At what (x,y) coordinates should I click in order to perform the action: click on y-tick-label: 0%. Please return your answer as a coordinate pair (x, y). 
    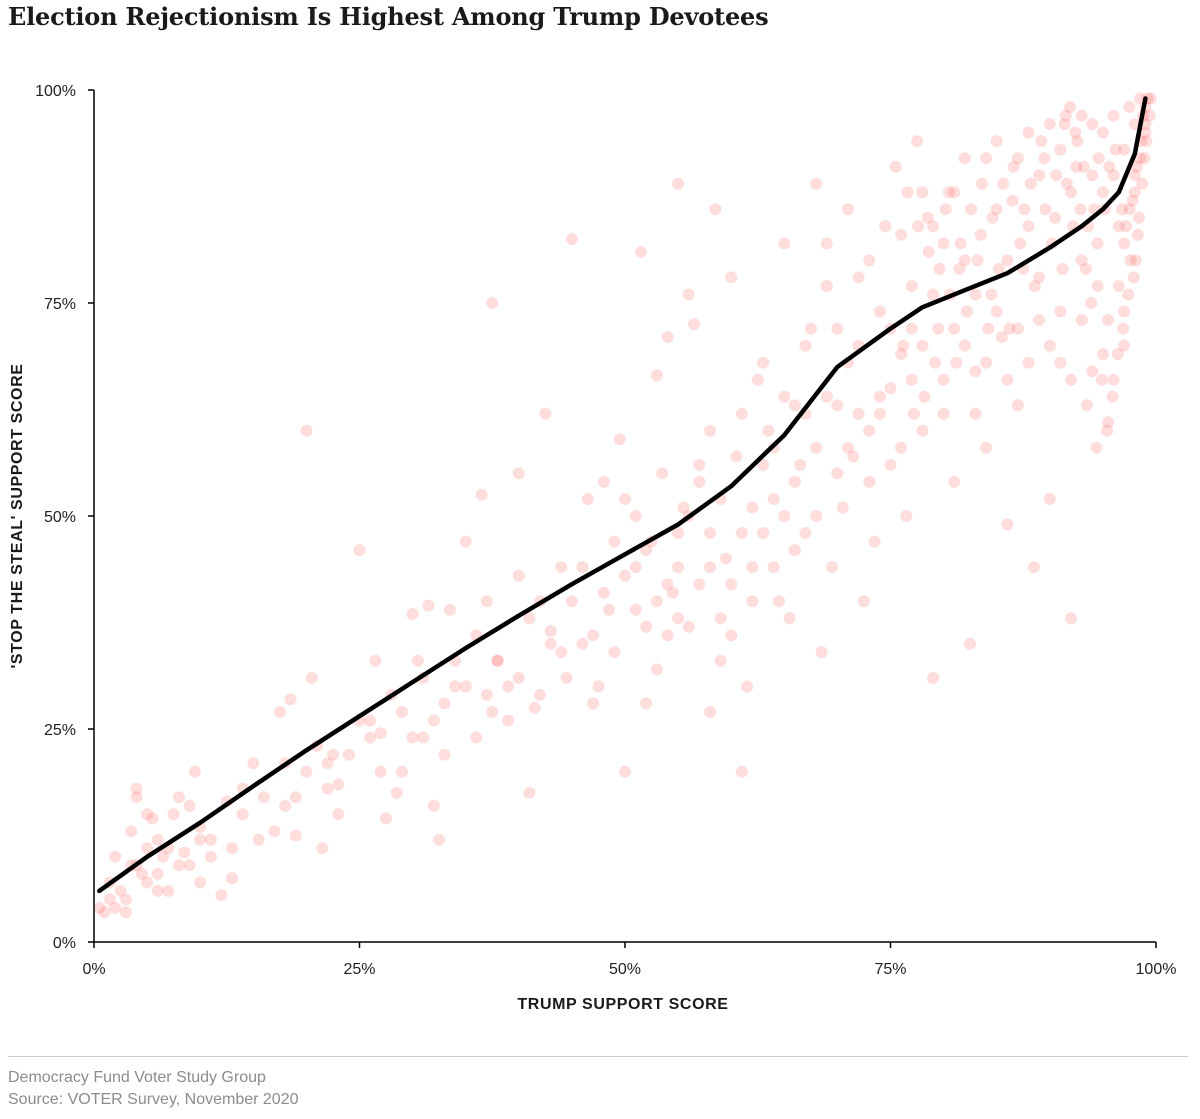
    Looking at the image, I should click on (64, 943).